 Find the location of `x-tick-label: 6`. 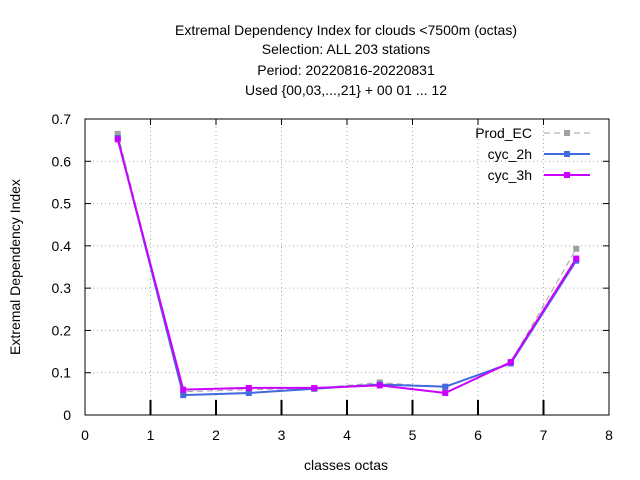

x-tick-label: 6 is located at coordinates (478, 435).